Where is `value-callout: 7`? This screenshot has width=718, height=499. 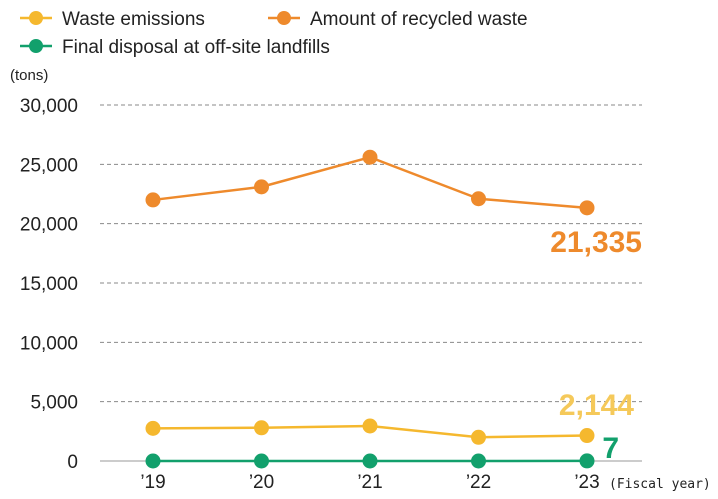
value-callout: 7 is located at coordinates (610, 448).